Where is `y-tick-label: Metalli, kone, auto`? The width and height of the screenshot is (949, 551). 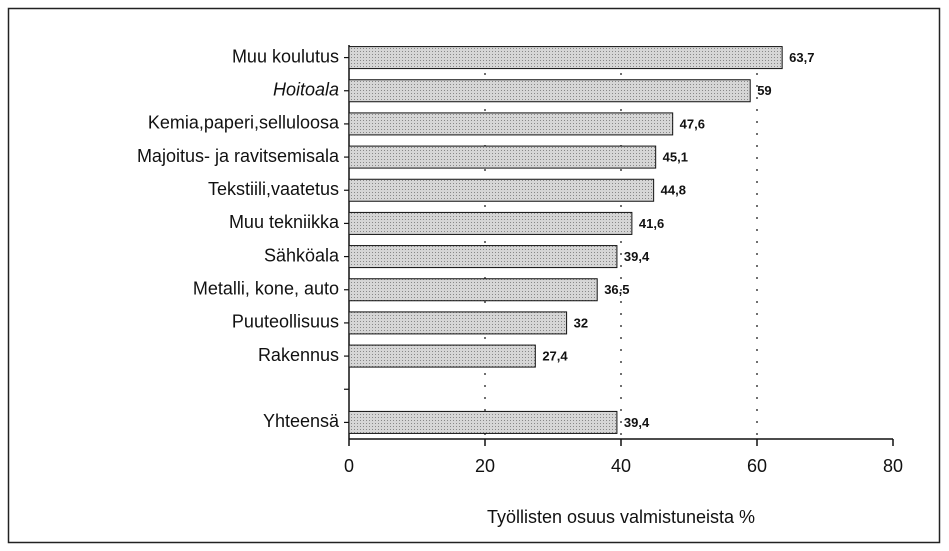 y-tick-label: Metalli, kone, auto is located at coordinates (266, 289).